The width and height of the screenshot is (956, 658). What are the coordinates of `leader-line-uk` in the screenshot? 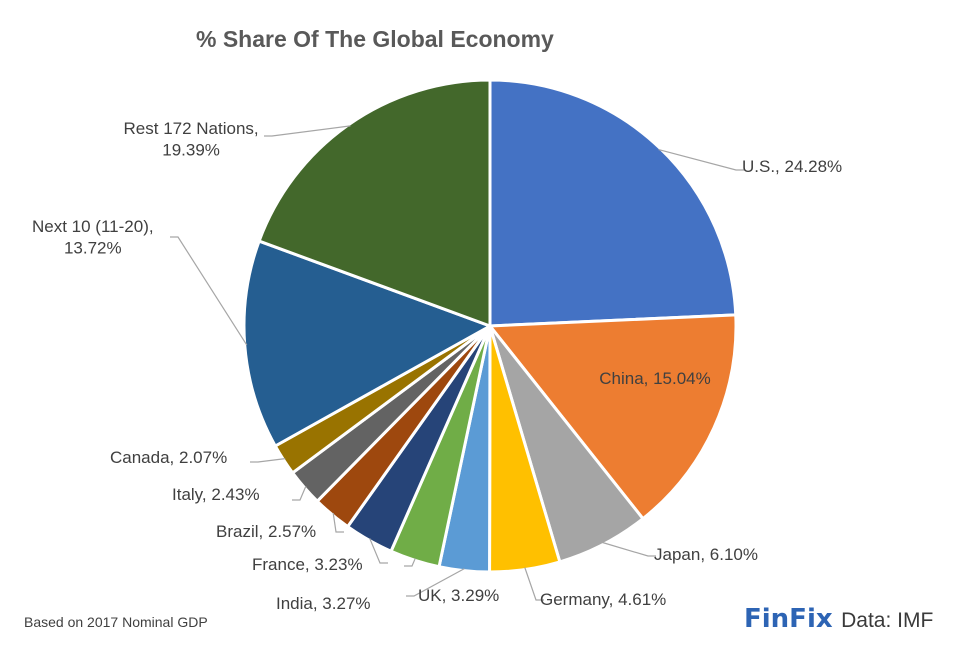 It's located at (435, 582).